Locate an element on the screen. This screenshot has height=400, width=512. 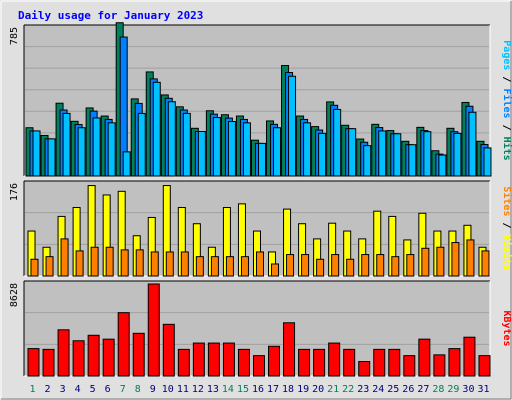
x-tick-label: 17 is located at coordinates (273, 389).